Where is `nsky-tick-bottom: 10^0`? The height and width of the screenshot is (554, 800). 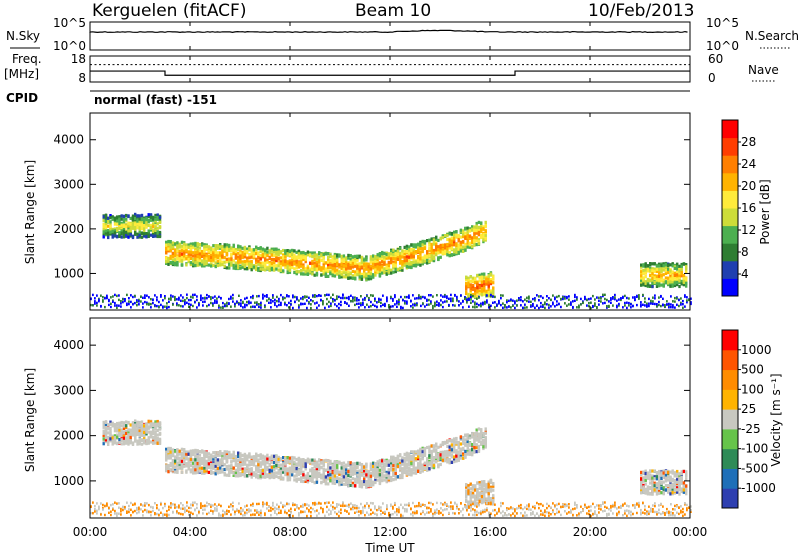 nsky-tick-bottom: 10^0 is located at coordinates (69, 46).